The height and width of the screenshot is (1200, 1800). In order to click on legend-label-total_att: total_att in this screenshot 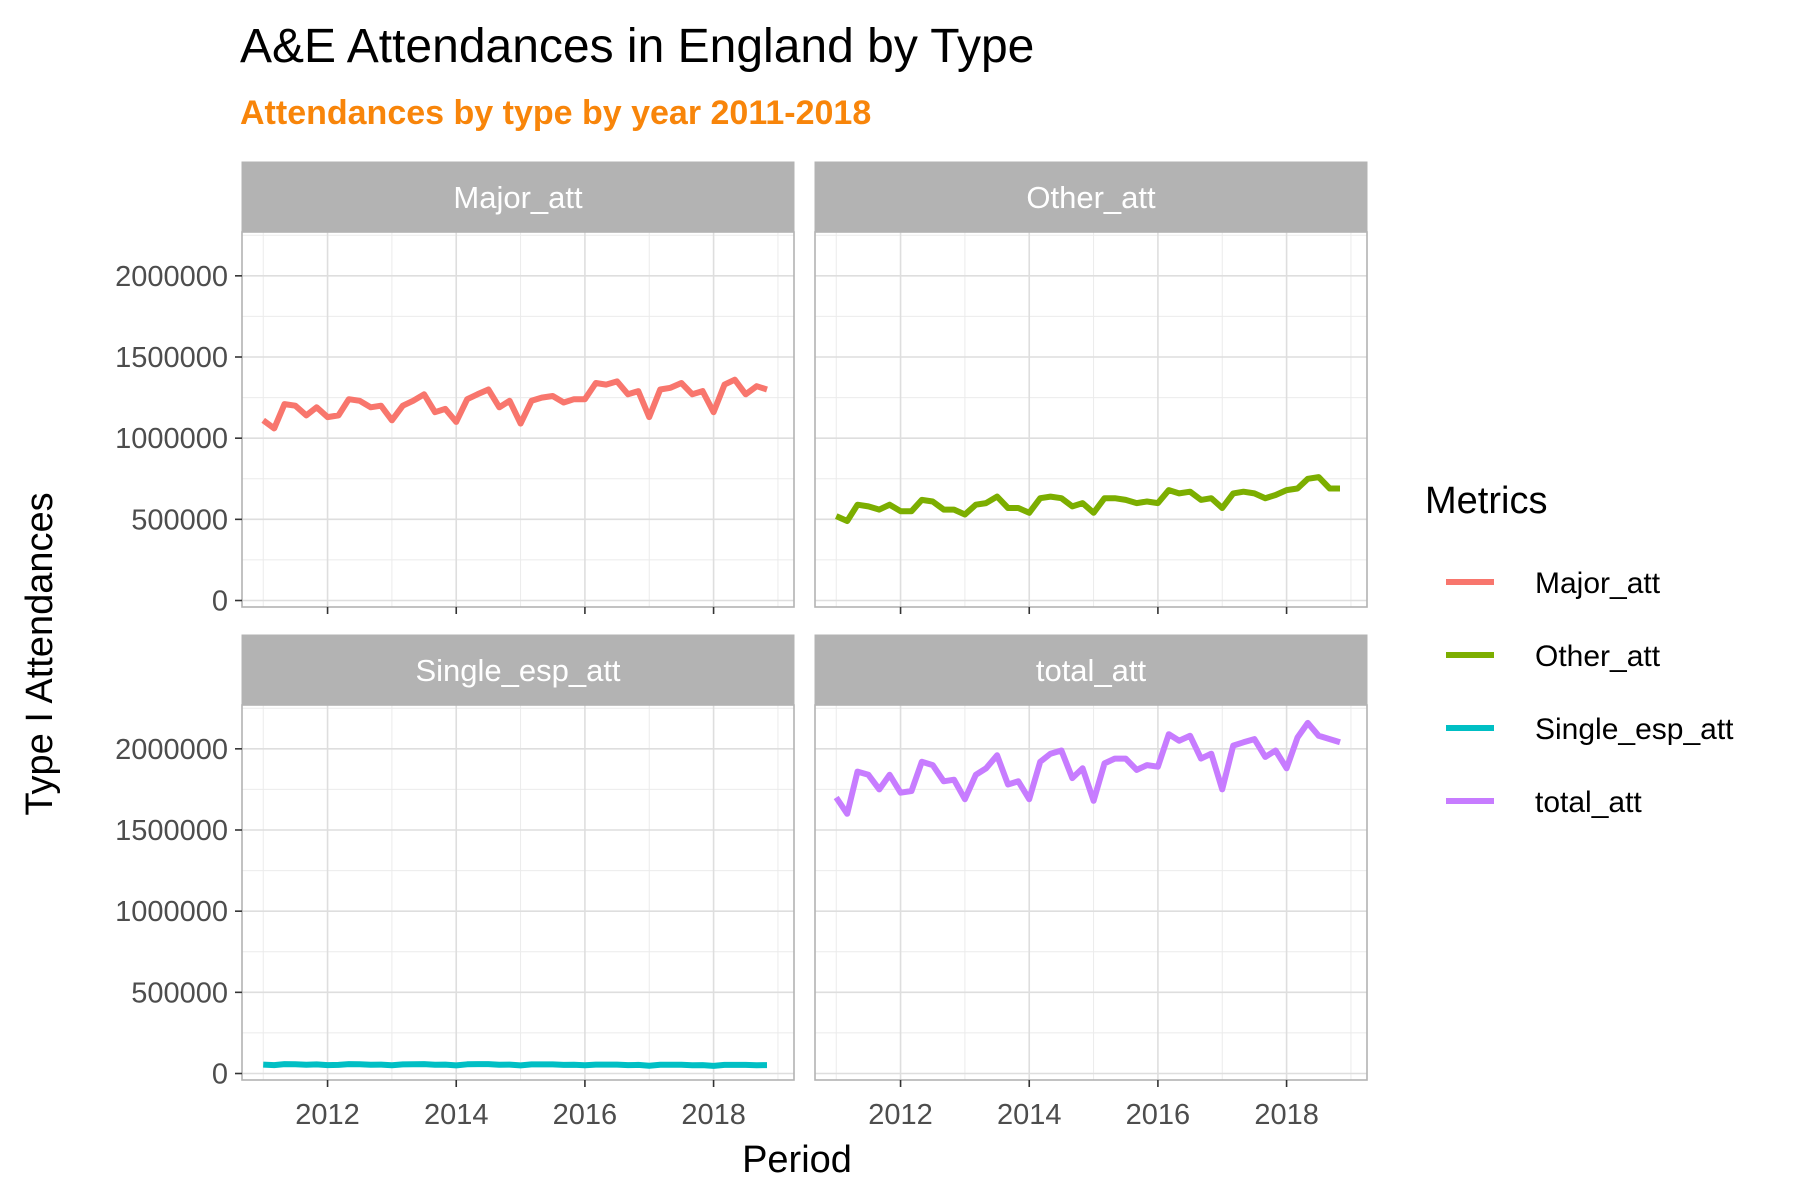, I will do `click(1588, 802)`.